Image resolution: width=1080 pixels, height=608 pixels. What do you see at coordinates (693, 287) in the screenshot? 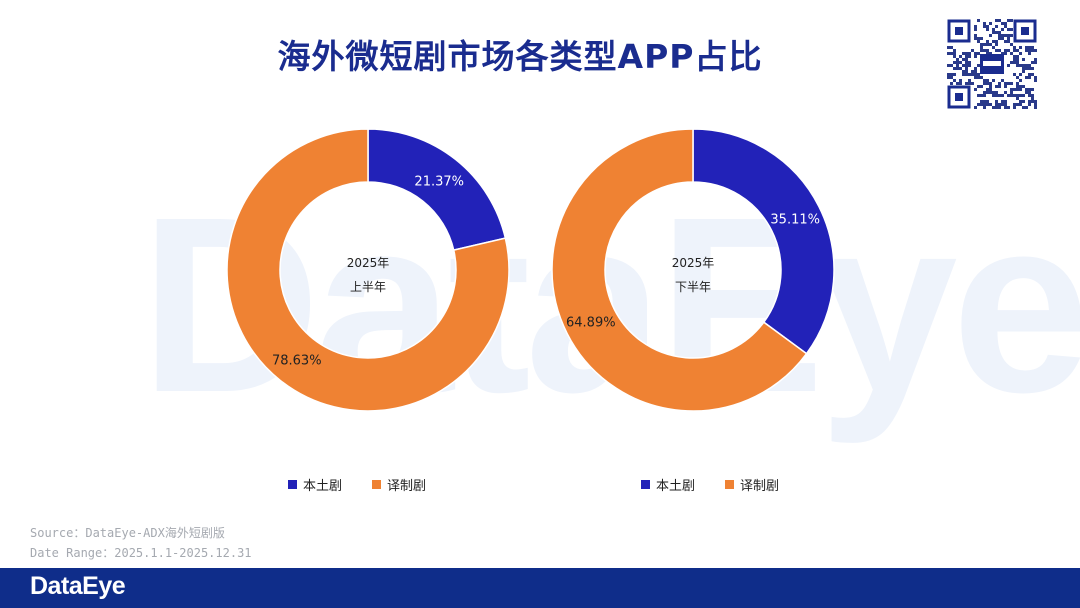
I see `center-label: 下半年` at bounding box center [693, 287].